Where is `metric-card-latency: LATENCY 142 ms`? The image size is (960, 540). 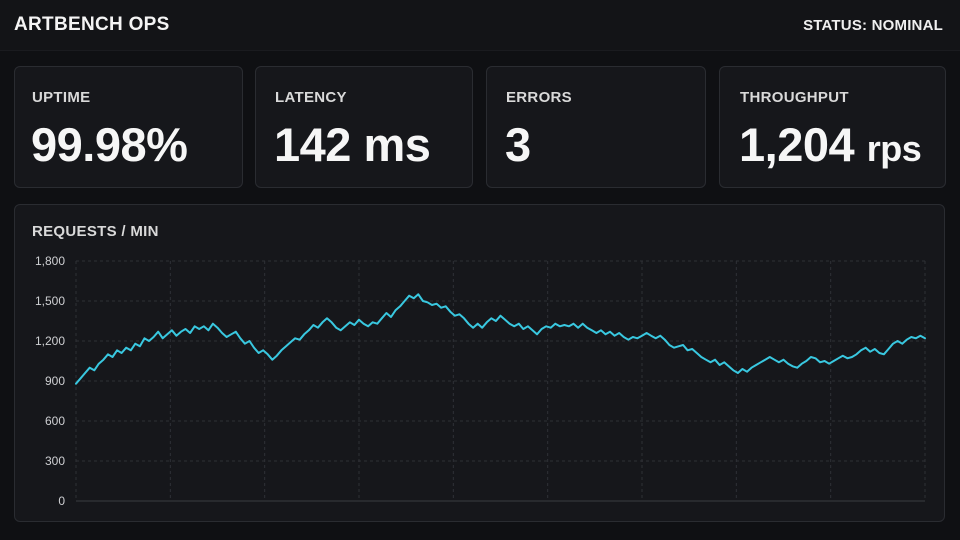
metric-card-latency: LATENCY 142 ms is located at coordinates (364, 127).